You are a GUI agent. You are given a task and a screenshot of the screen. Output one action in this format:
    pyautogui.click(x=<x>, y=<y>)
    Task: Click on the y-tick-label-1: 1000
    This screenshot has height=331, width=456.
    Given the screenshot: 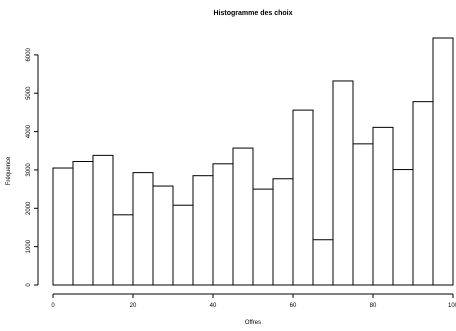 What is the action you would take?
    pyautogui.click(x=29, y=246)
    